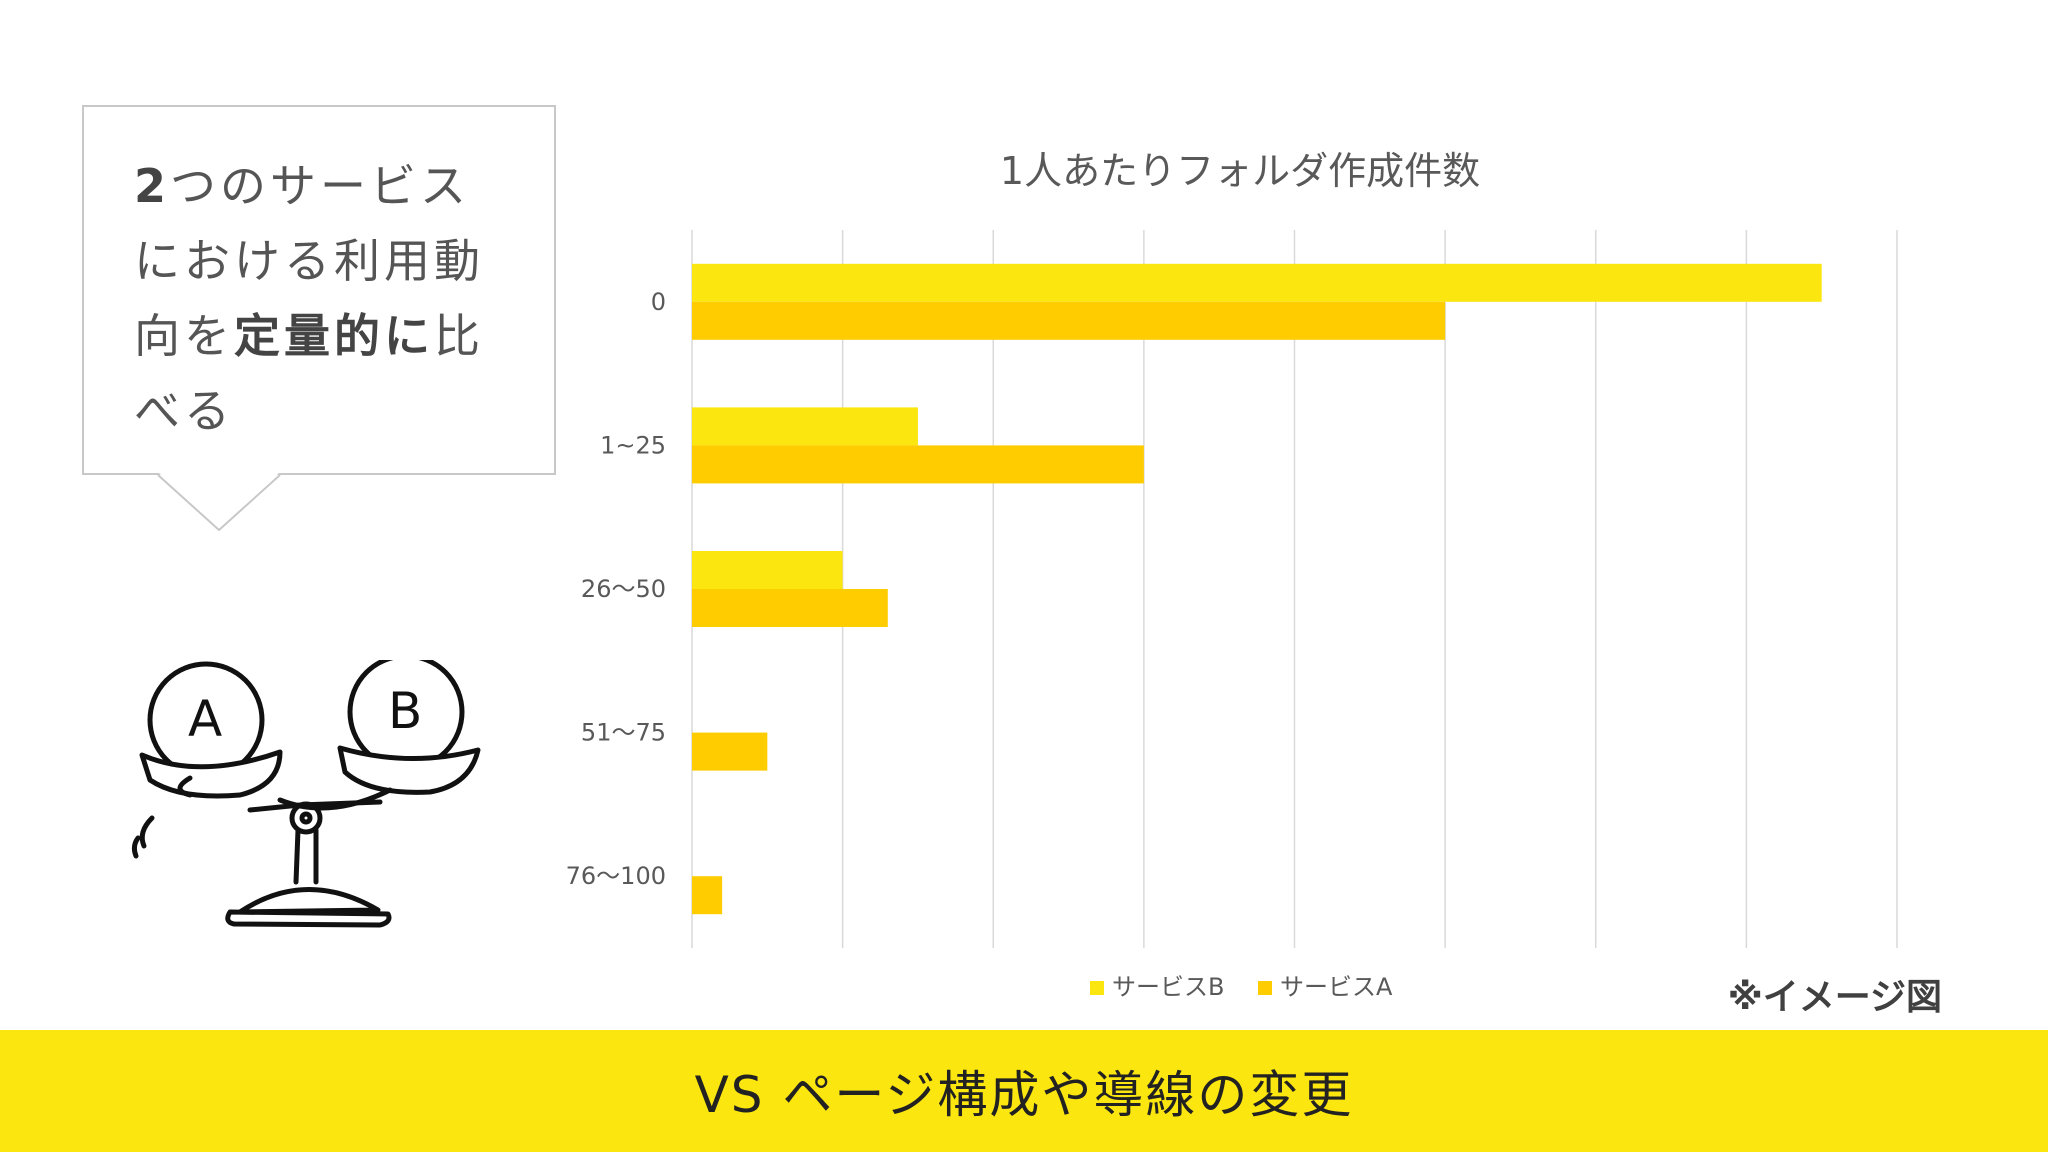 The width and height of the screenshot is (2048, 1152). Describe the element at coordinates (1834, 997) in the screenshot. I see `image-note: ※イメージ図` at that location.